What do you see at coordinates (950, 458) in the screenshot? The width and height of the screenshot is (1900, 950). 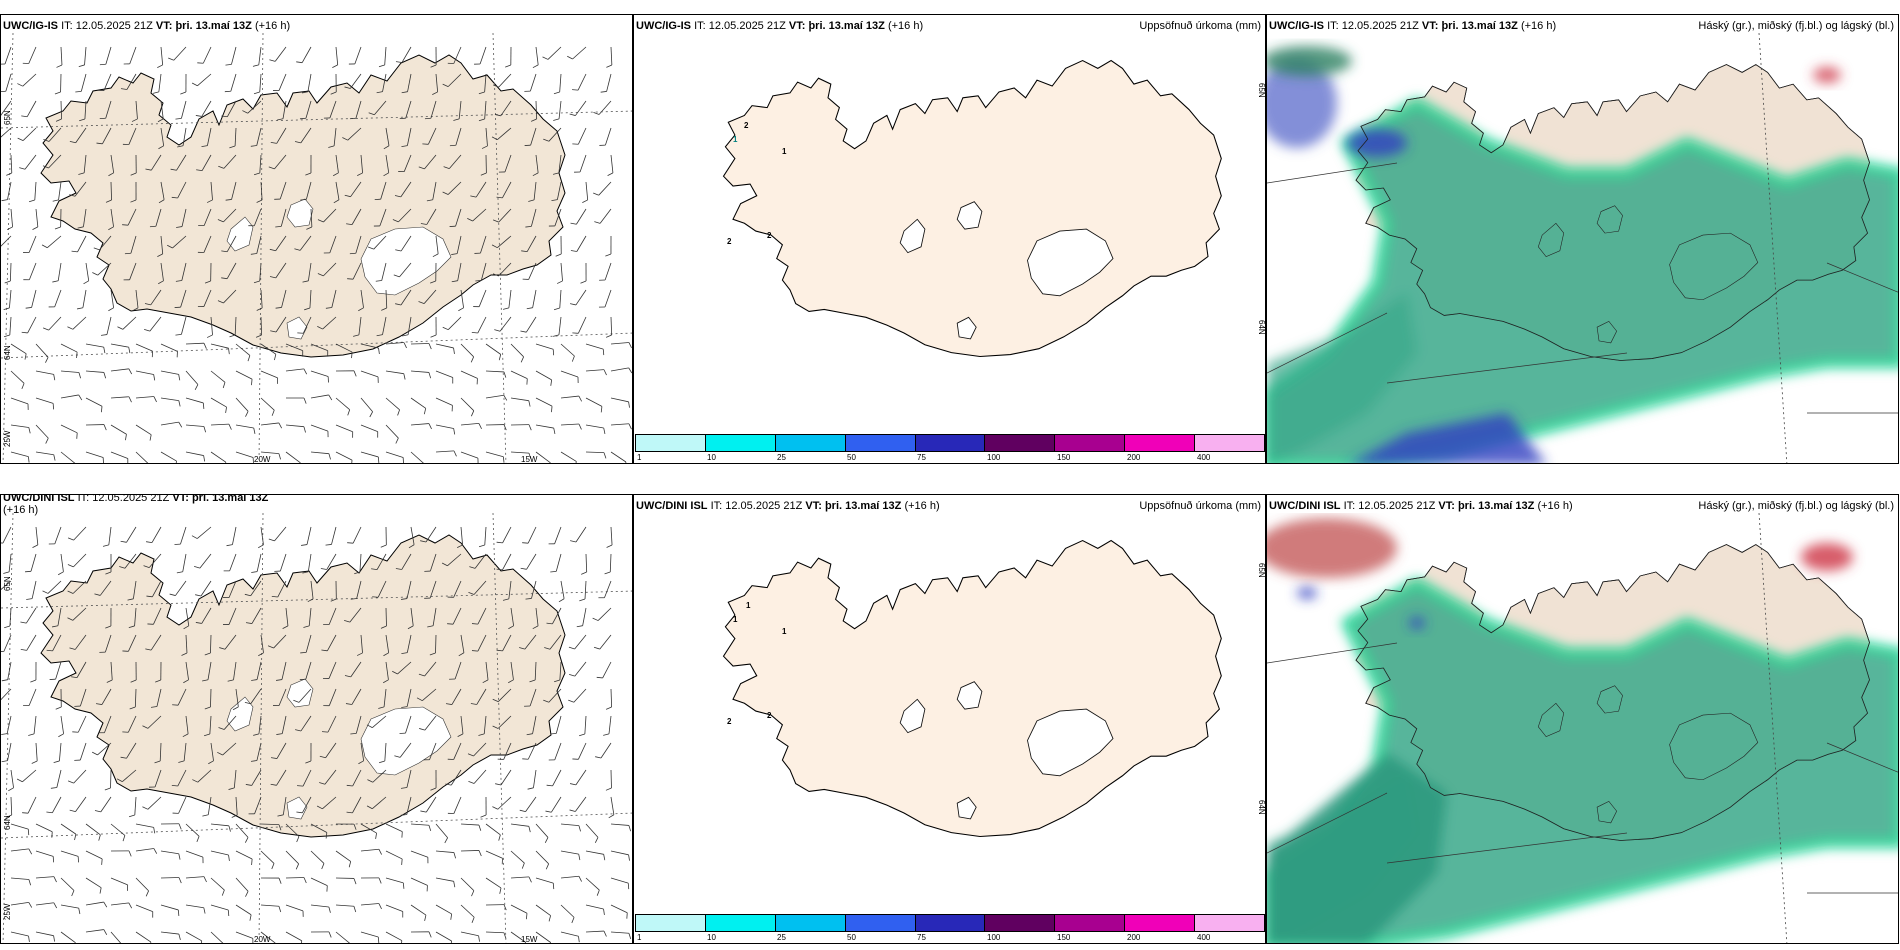 I see `colorbar-ticks: 1 10 25 50 75 100 150 200 400` at bounding box center [950, 458].